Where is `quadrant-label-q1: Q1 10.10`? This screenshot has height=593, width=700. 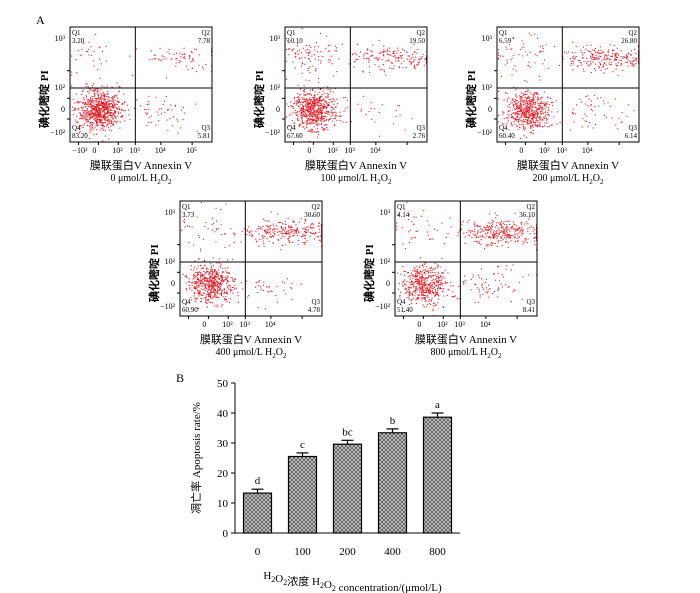 quadrant-label-q1: Q1 10.10 is located at coordinates (295, 37).